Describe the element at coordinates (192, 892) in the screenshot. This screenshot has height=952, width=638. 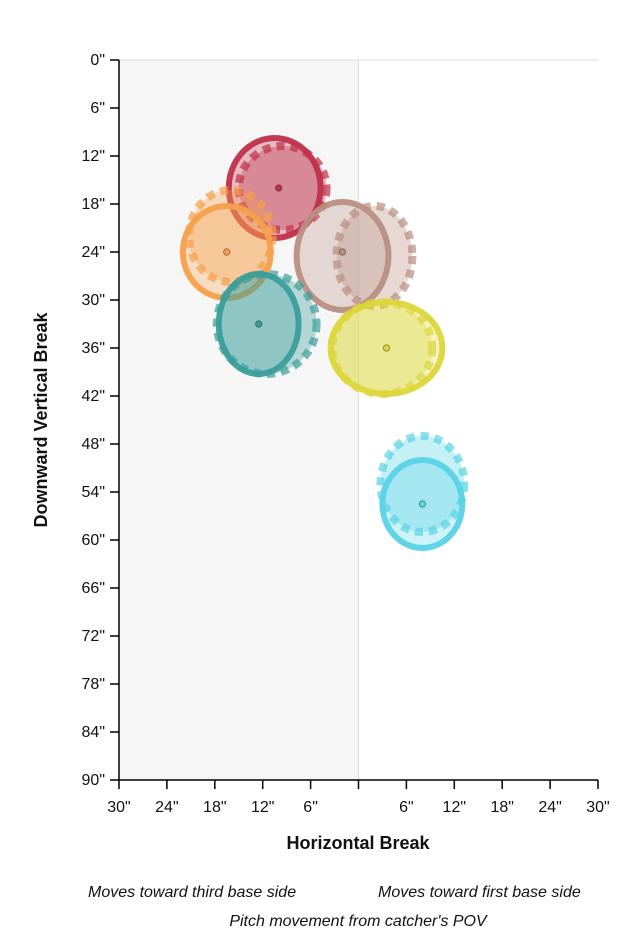
I see `third-base-note: Moves toward third base side` at that location.